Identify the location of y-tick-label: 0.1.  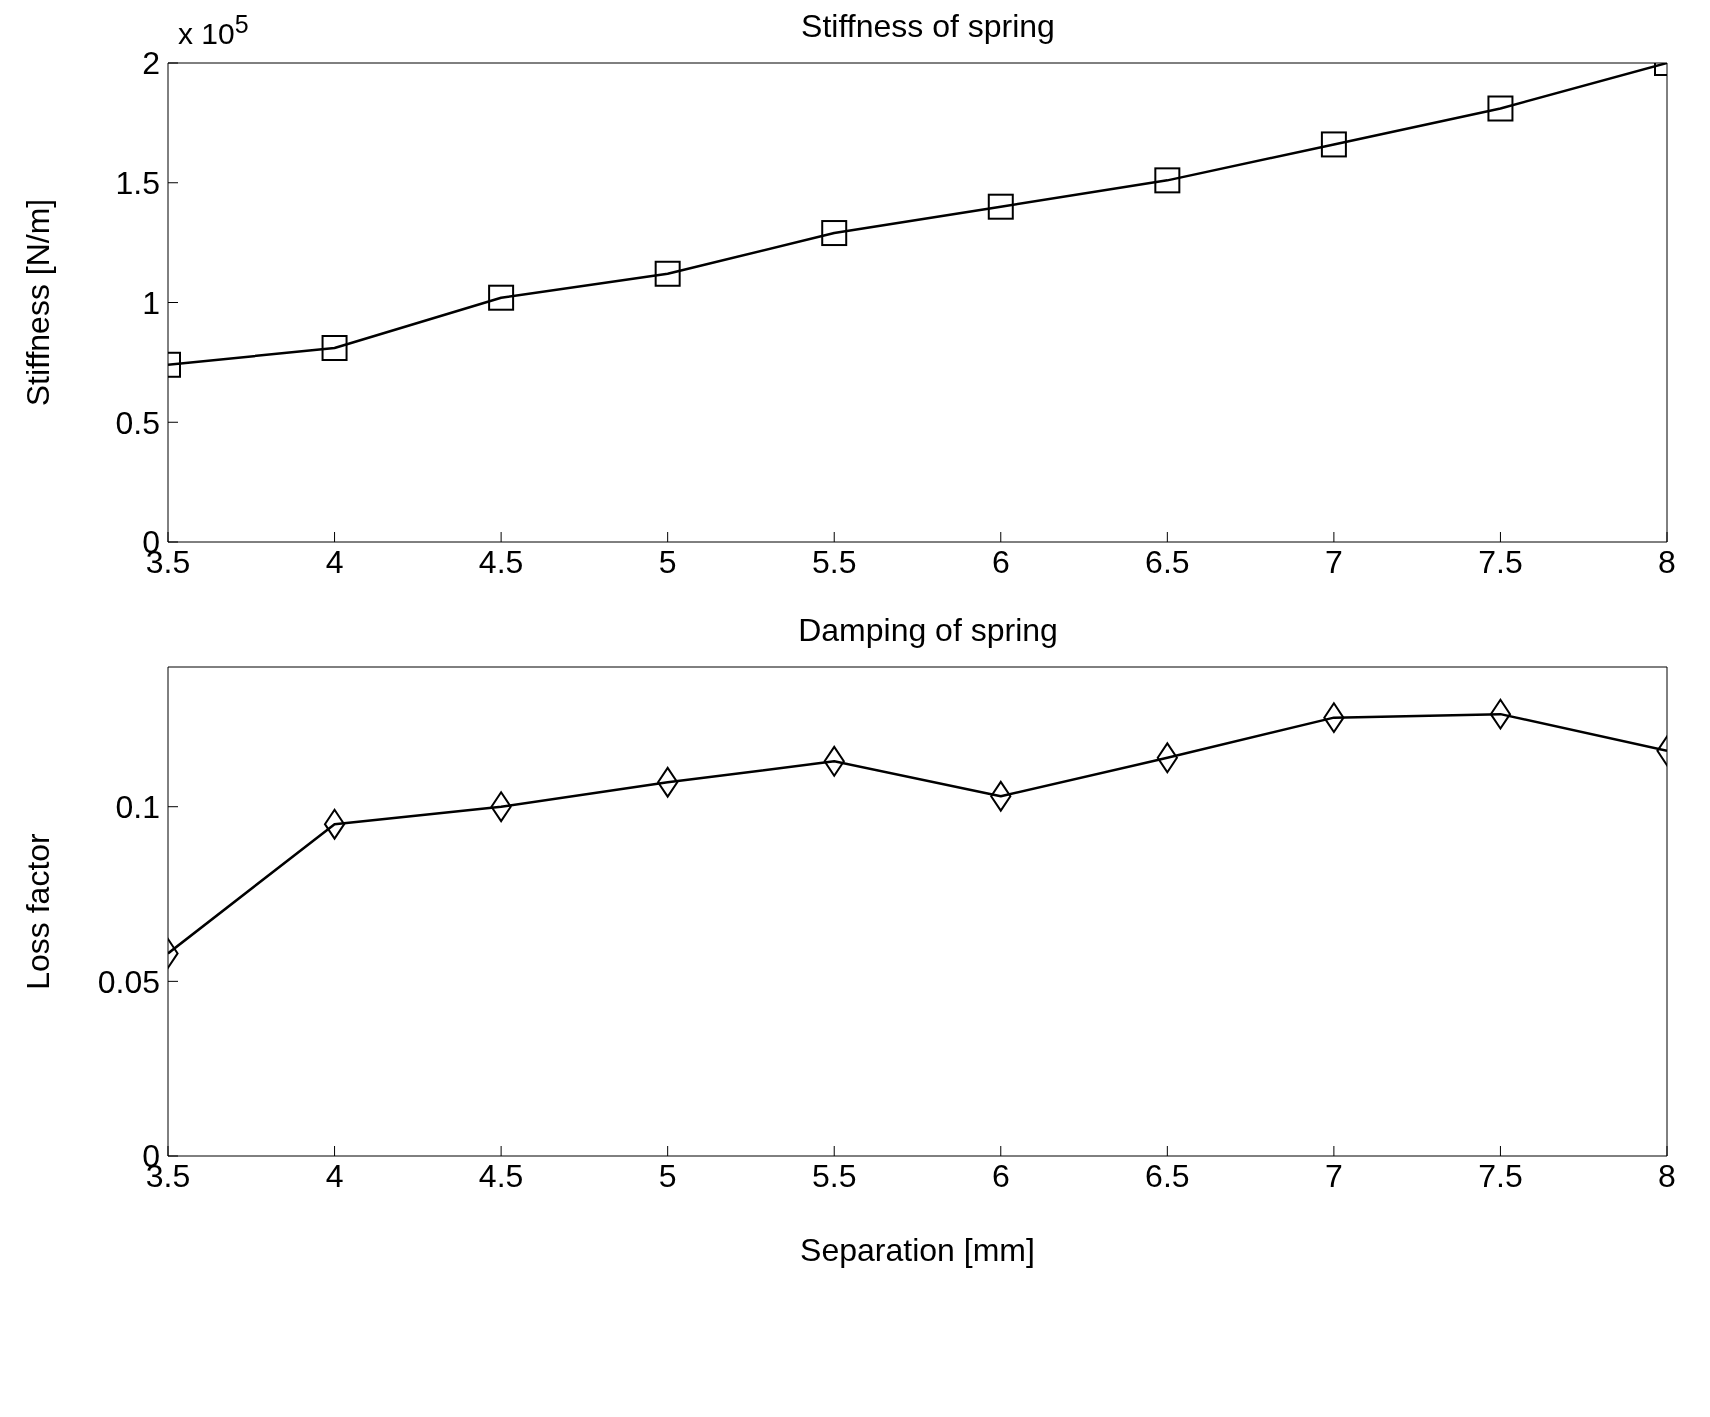
(137, 807).